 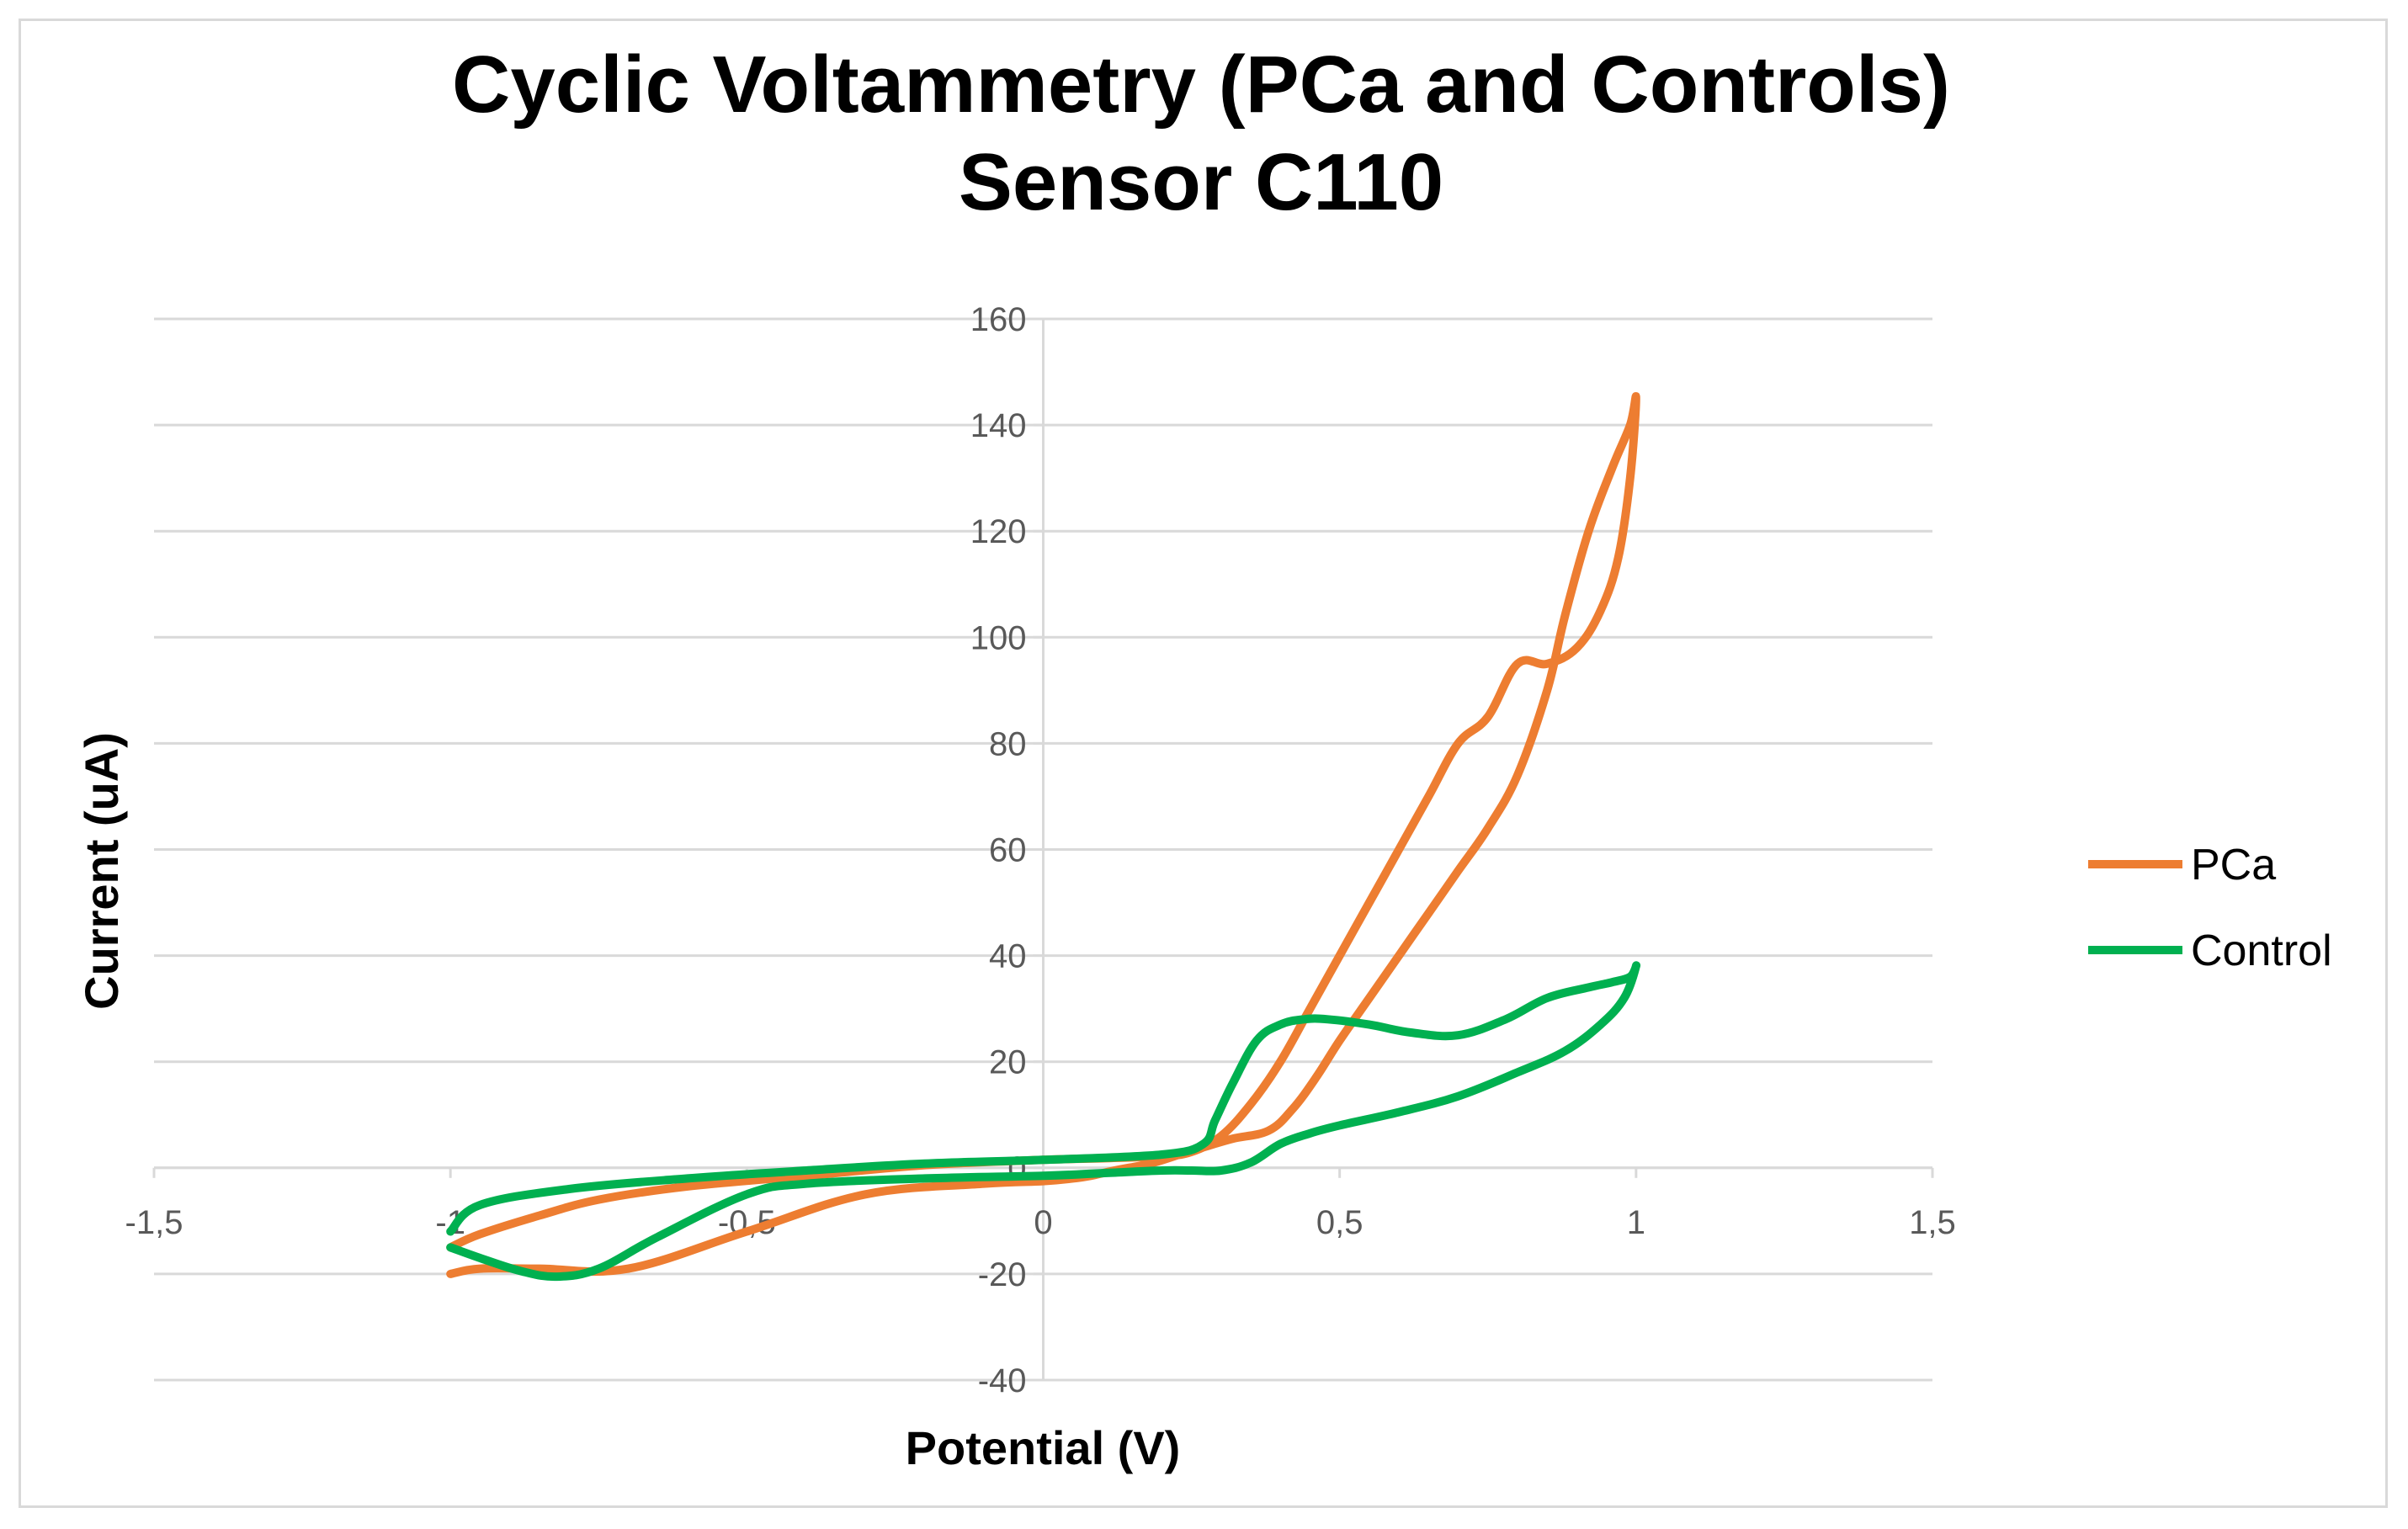 What do you see at coordinates (1002, 1380) in the screenshot?
I see `y-tick-label: -40` at bounding box center [1002, 1380].